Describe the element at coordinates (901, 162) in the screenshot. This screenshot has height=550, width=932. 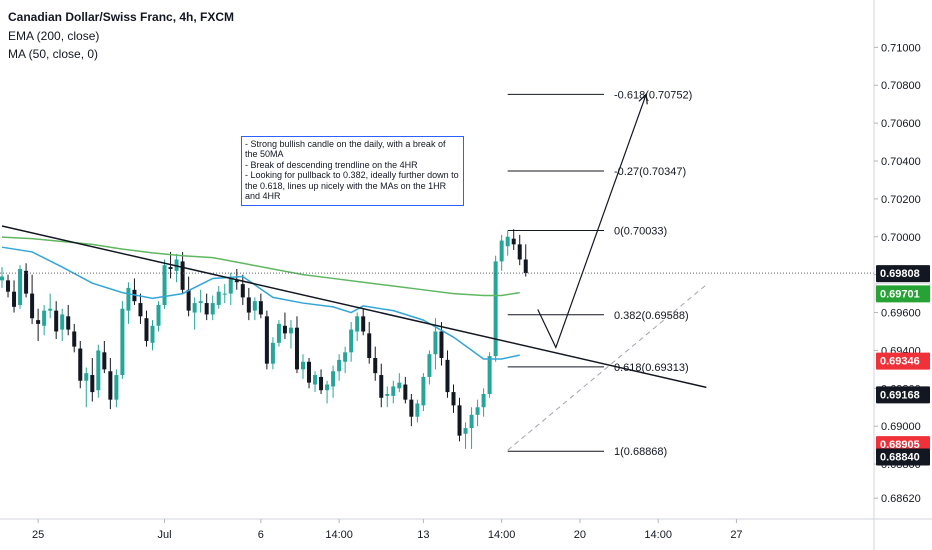
I see `price-tick-label: 0.70400` at that location.